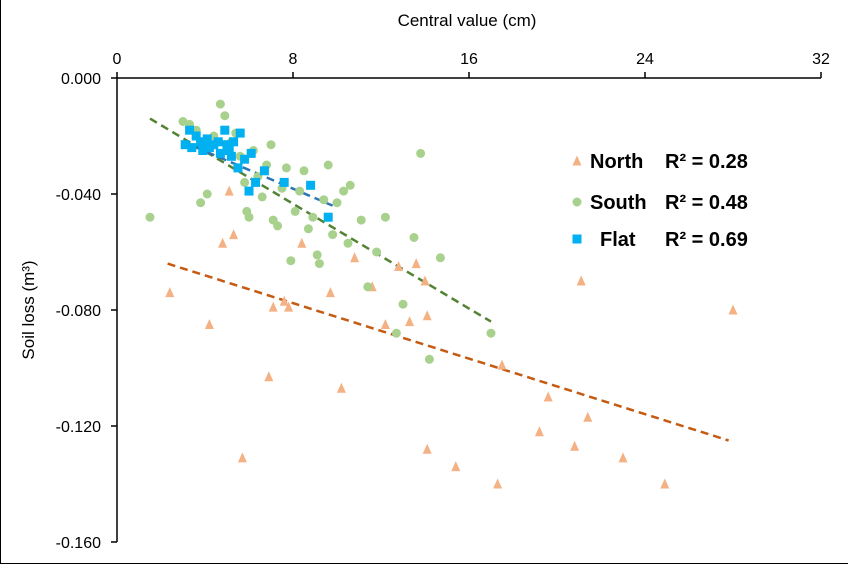  What do you see at coordinates (616, 162) in the screenshot?
I see `legend-label-north: North` at bounding box center [616, 162].